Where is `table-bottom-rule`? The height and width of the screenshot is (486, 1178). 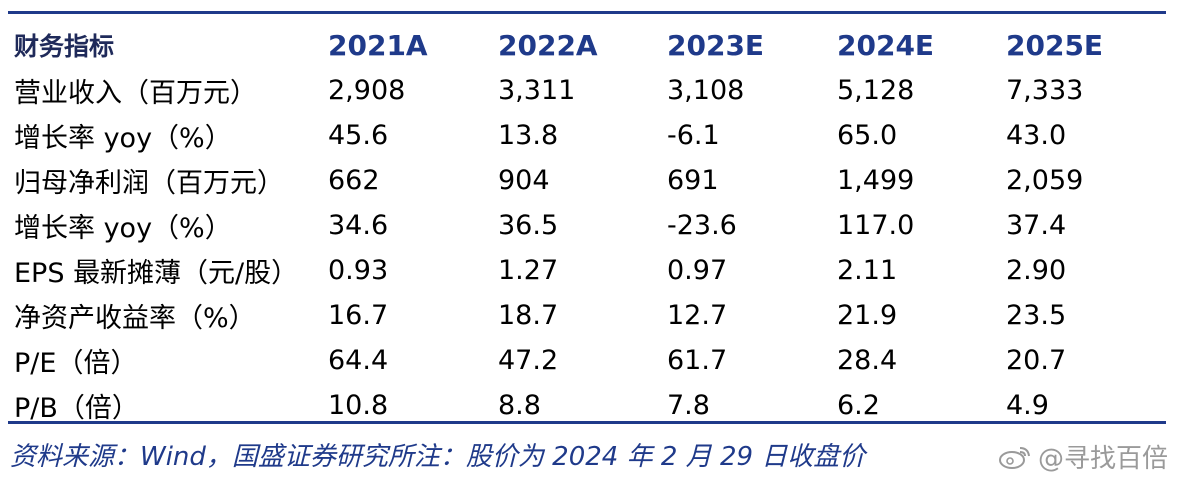
table-bottom-rule is located at coordinates (587, 422).